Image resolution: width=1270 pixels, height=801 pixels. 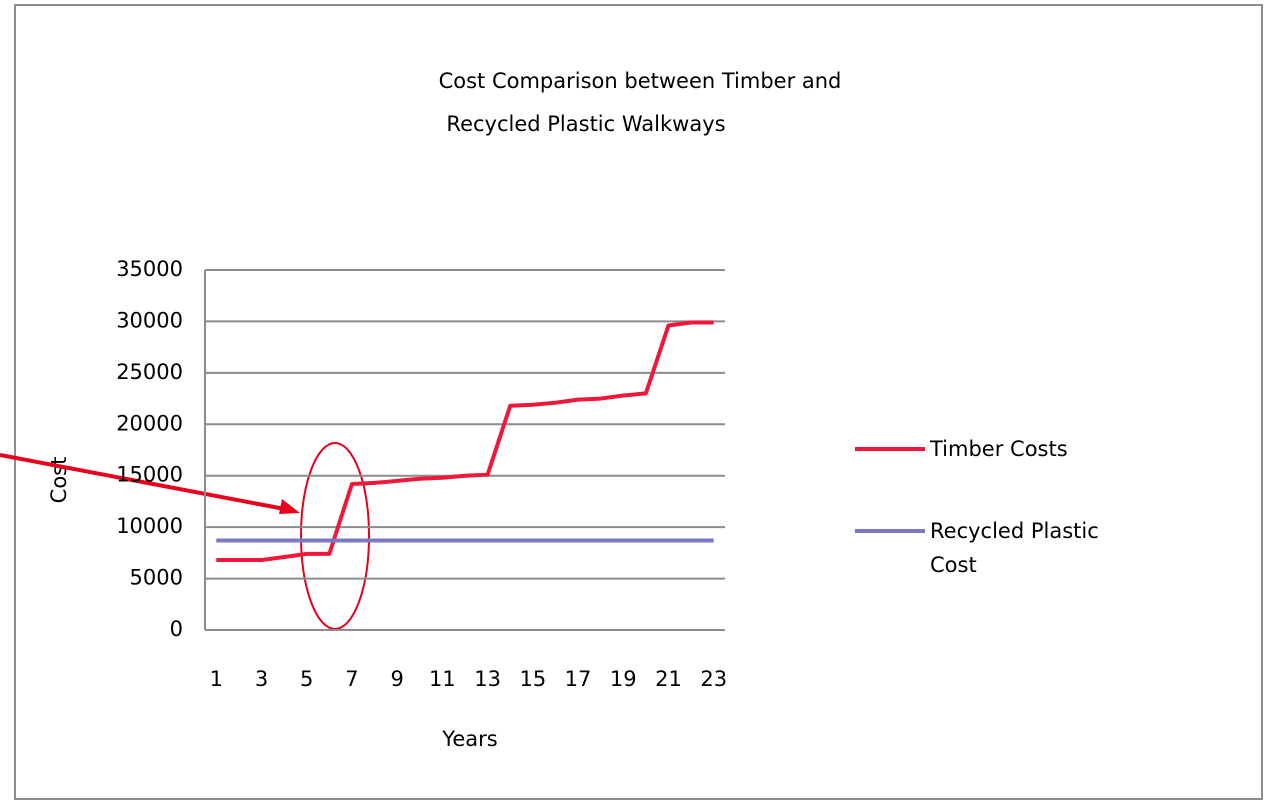 I want to click on y-tick-label: 5000, so click(x=156, y=578).